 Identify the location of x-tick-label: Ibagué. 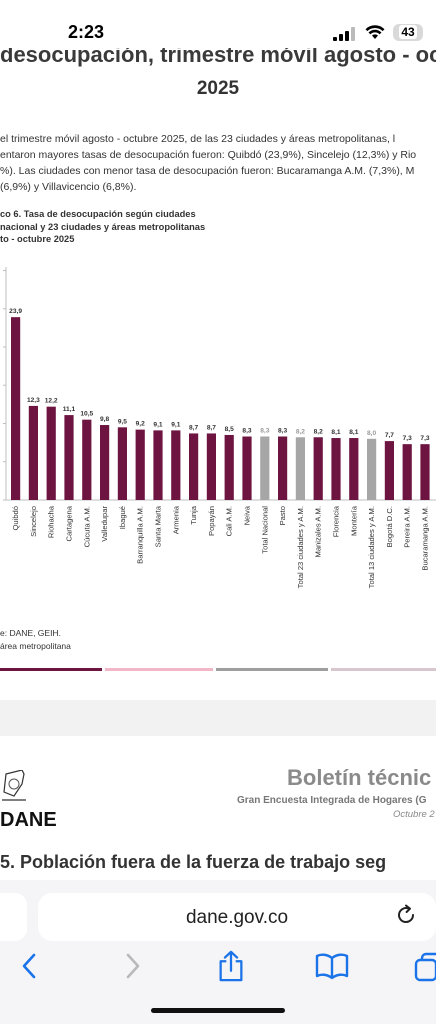
(122, 517).